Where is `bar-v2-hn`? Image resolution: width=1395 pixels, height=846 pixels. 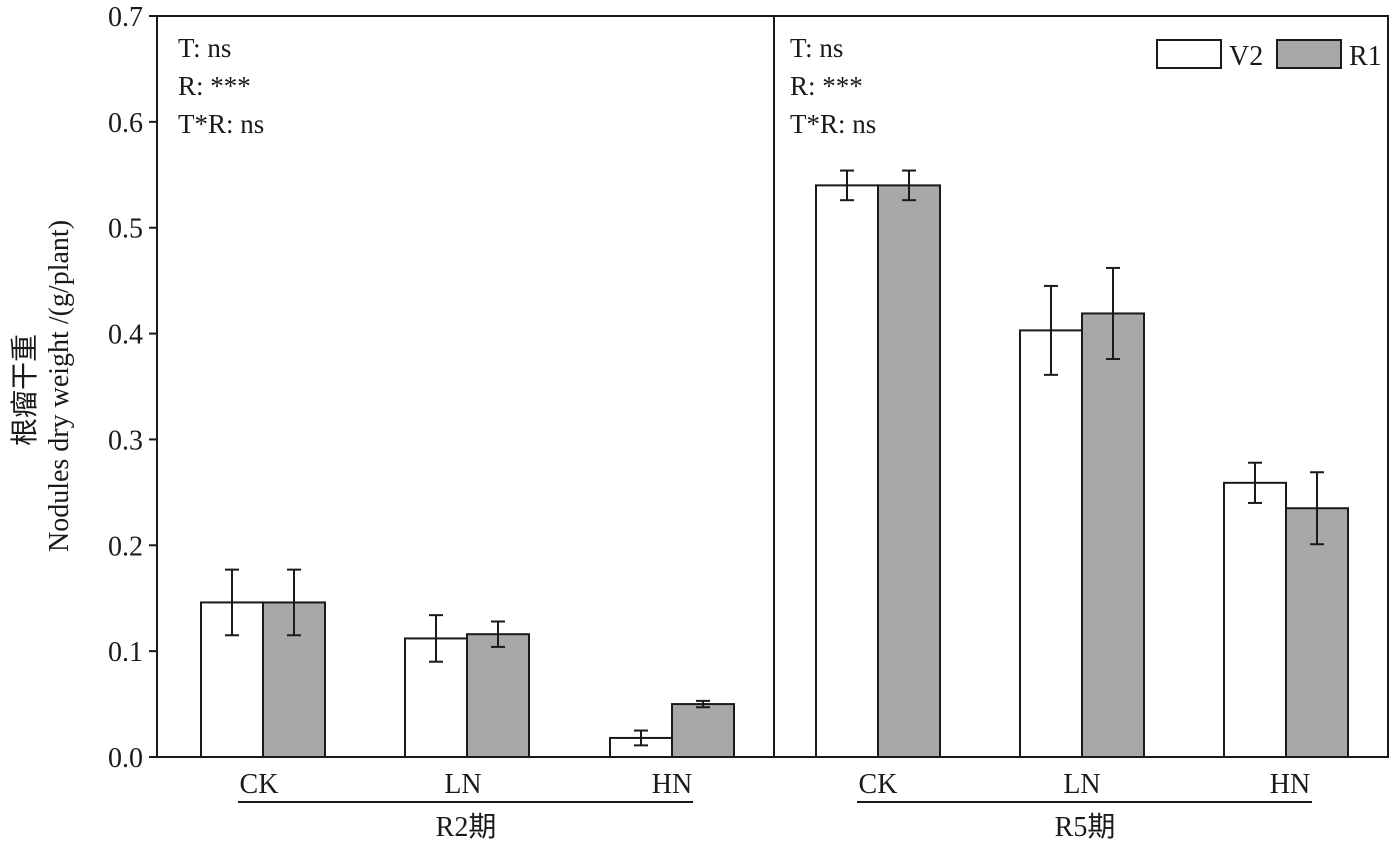 bar-v2-hn is located at coordinates (1255, 619).